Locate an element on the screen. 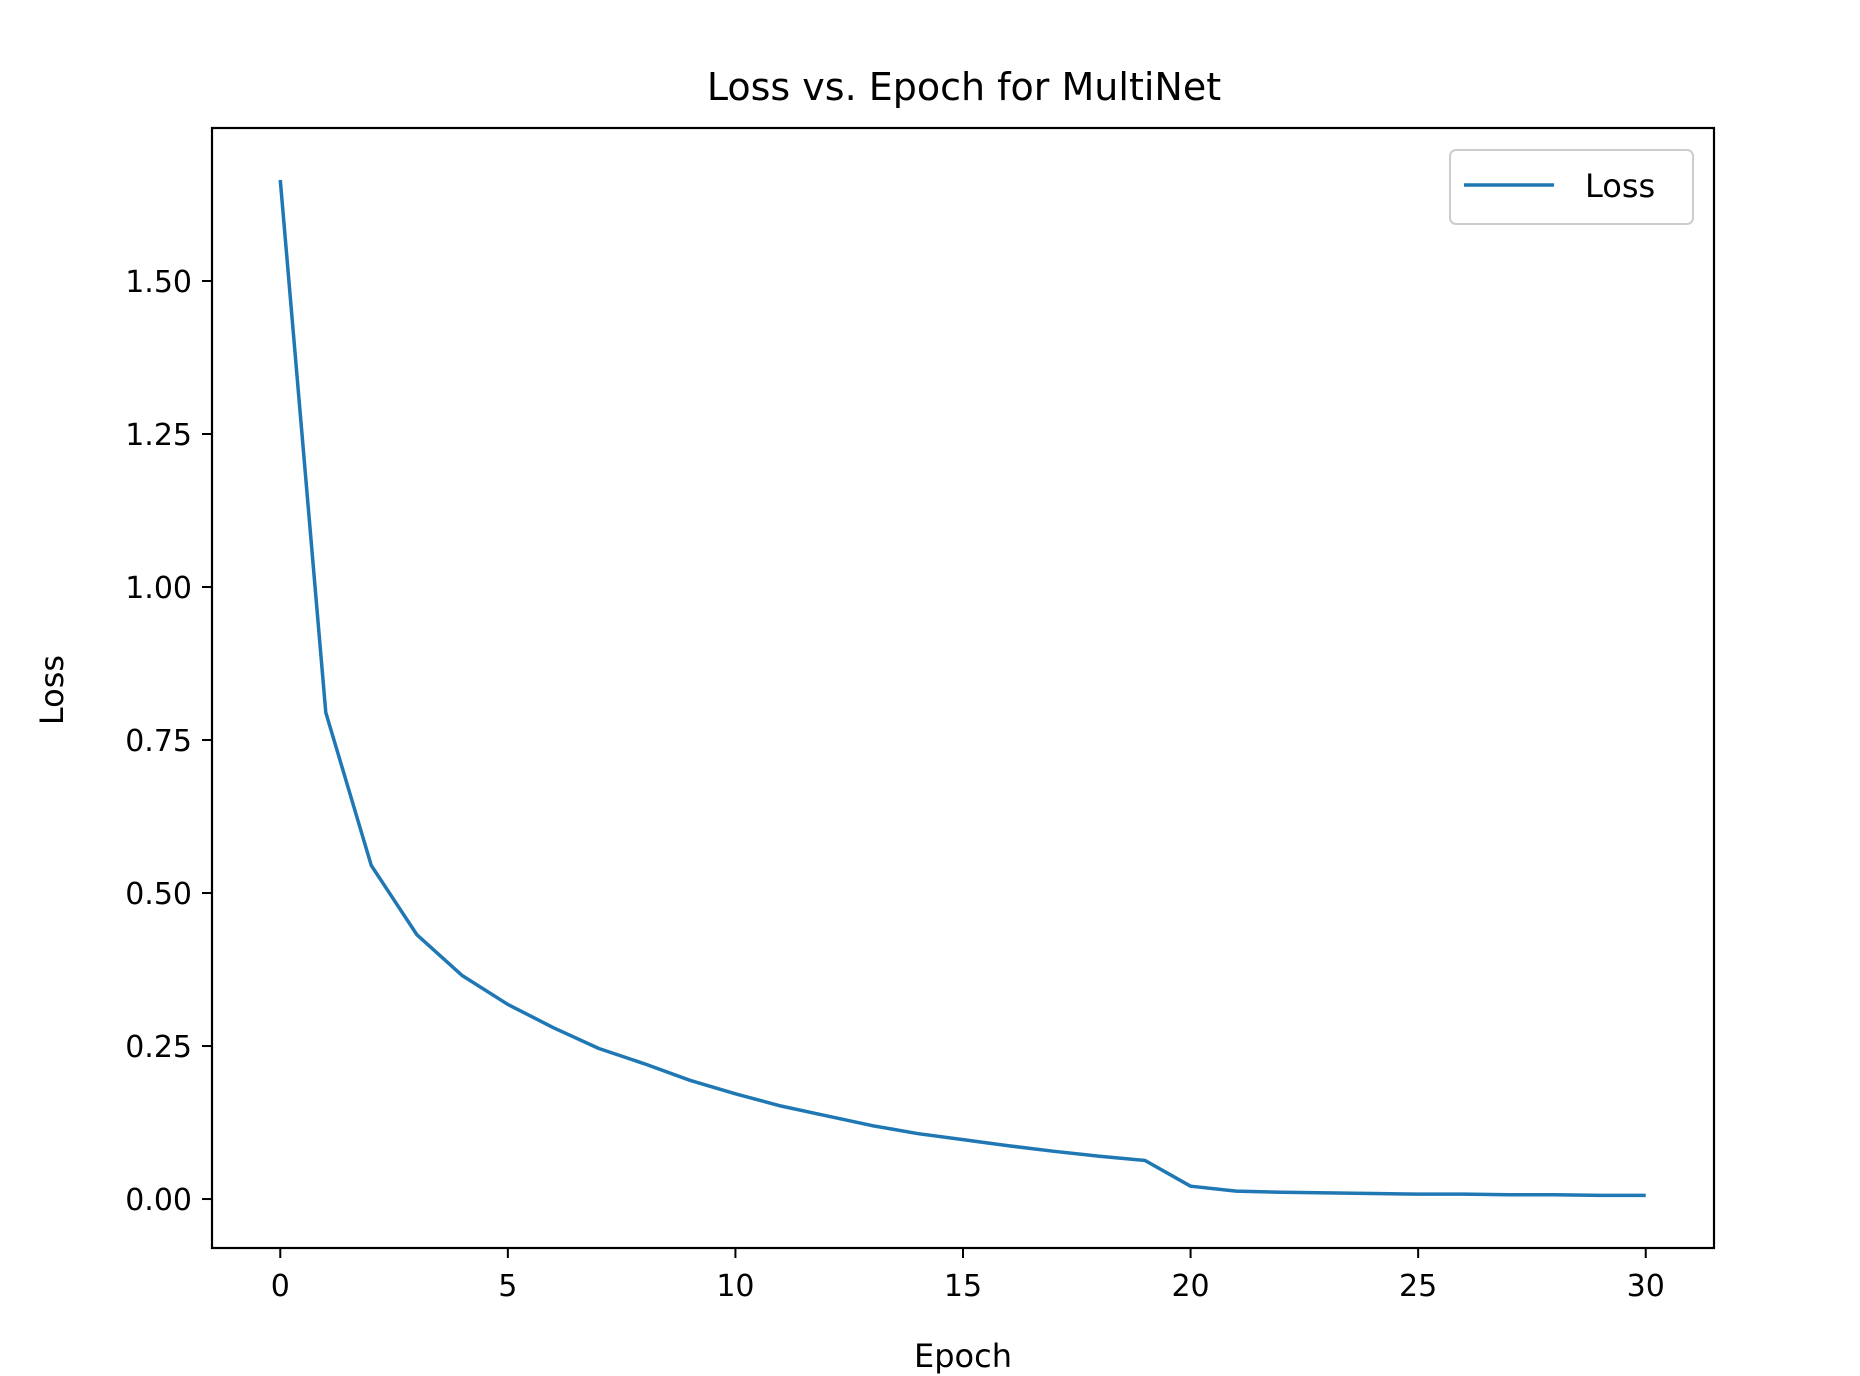 The height and width of the screenshot is (1376, 1860). y-tick-label-2: 0.50 is located at coordinates (158, 894).